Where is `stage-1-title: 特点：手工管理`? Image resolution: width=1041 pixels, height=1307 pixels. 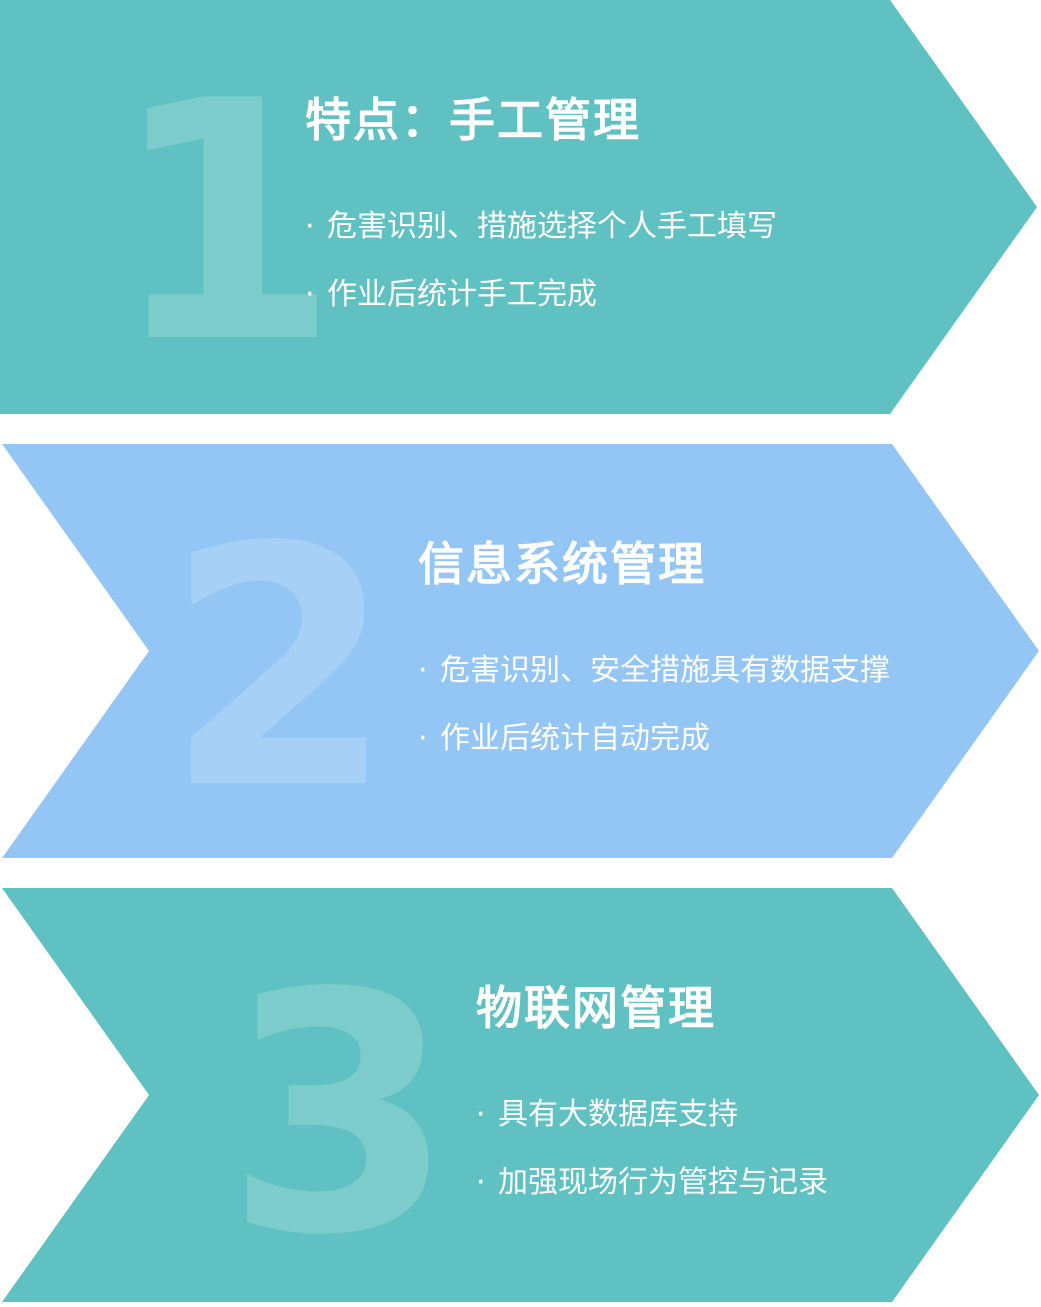
stage-1-title: 特点：手工管理 is located at coordinates (473, 120).